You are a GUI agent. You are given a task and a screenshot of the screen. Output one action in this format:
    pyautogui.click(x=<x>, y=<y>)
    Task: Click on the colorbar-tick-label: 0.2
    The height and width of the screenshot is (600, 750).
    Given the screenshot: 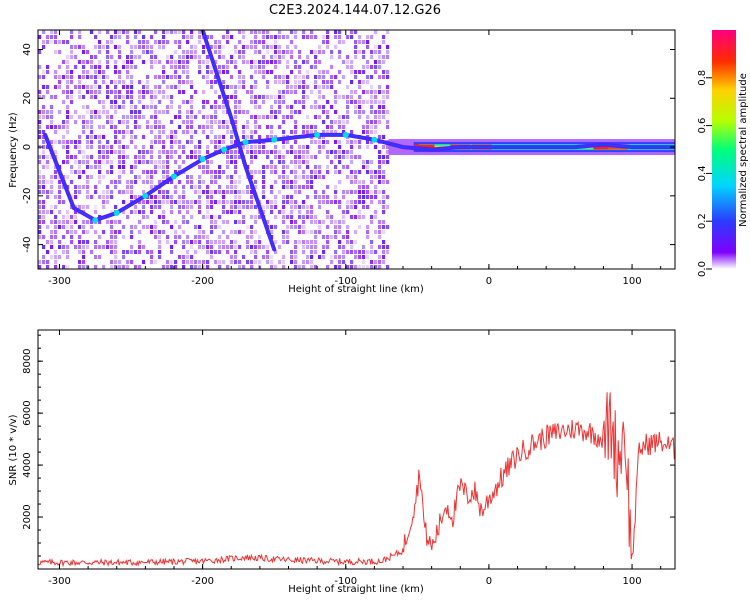 What is the action you would take?
    pyautogui.click(x=702, y=221)
    